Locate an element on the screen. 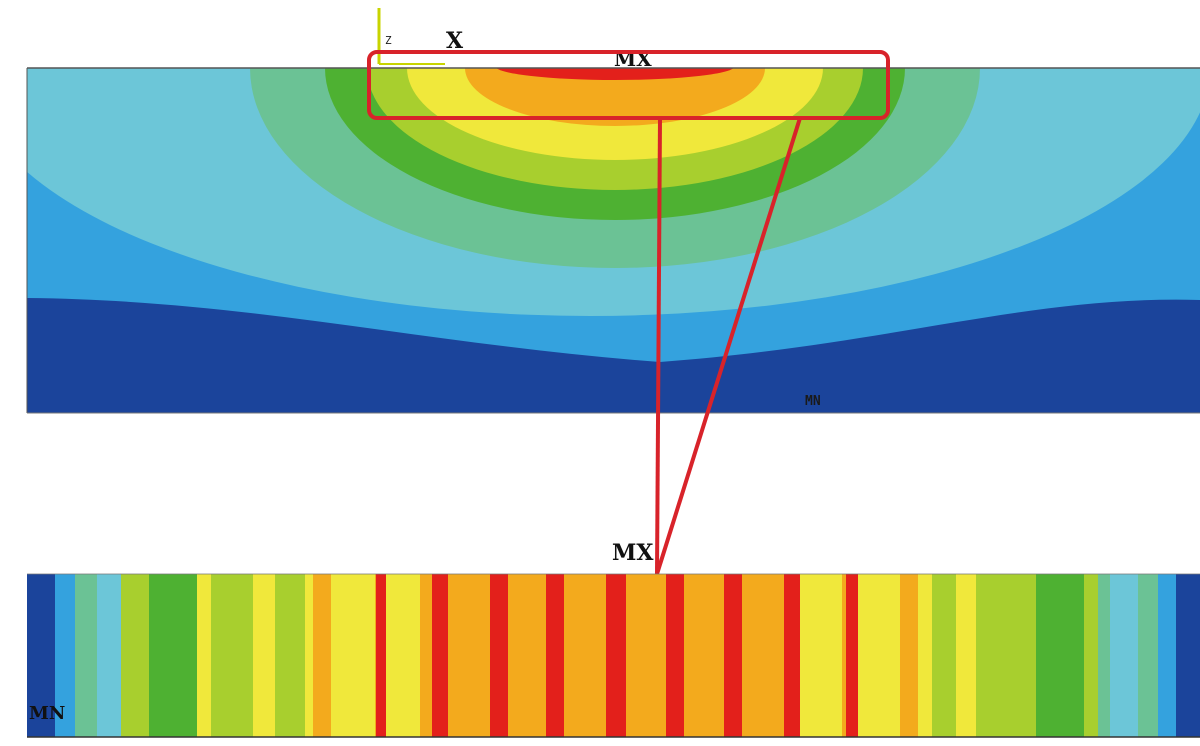 This screenshot has width=1200, height=746. axis-triad: Z X is located at coordinates (420, 36).